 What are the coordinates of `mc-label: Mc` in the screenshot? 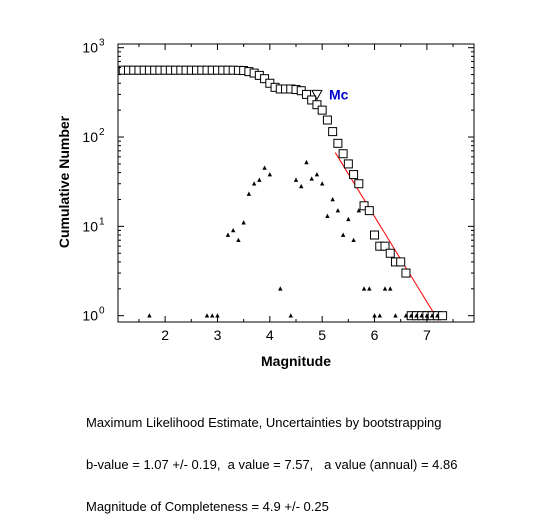 It's located at (339, 94).